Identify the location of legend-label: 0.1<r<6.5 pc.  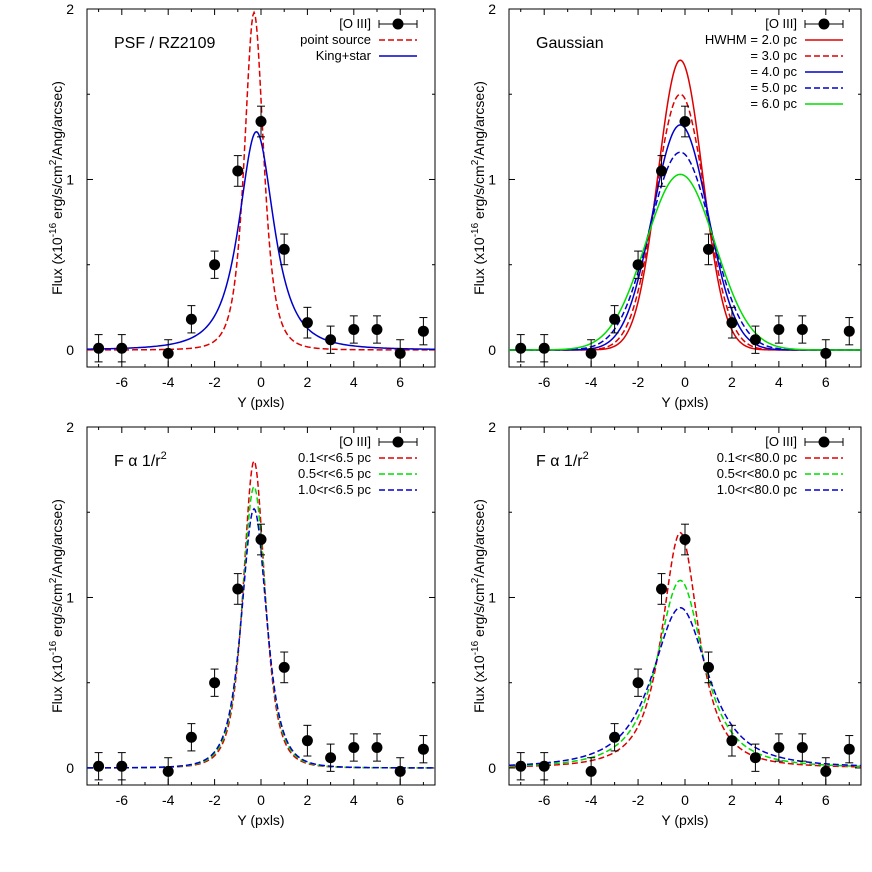
(334, 457).